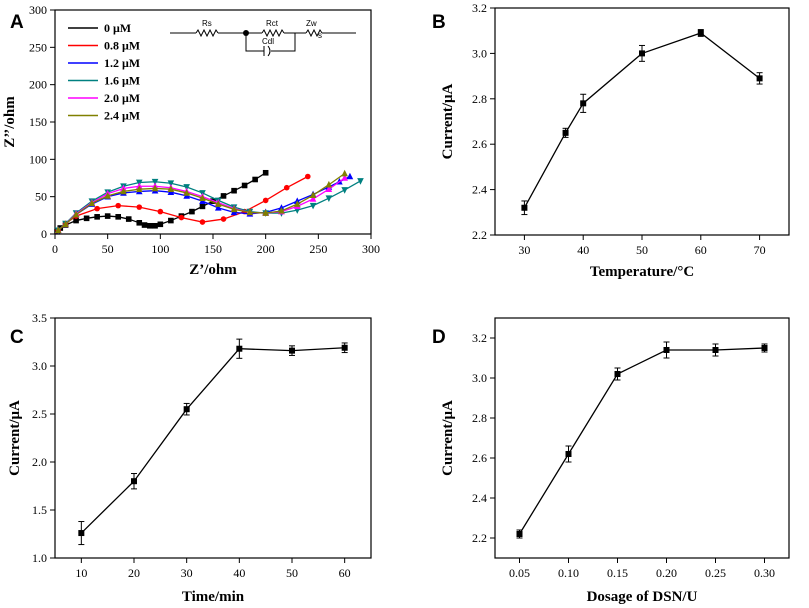  Describe the element at coordinates (642, 250) in the screenshot. I see `x-tick-label: 50` at that location.